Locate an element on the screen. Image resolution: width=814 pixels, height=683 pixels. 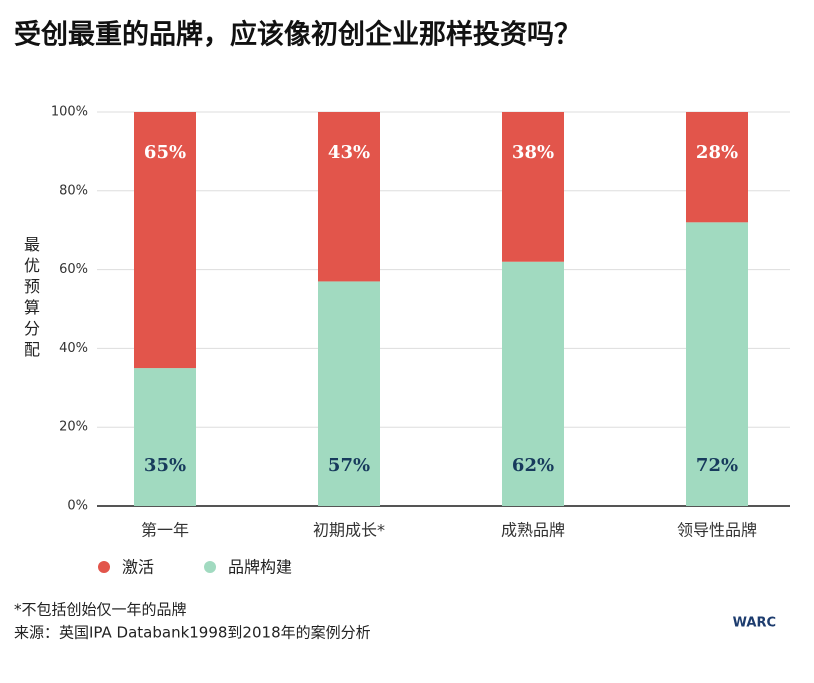
footnote: 来源：英国IPA Databank1998到2018年的案例分析 is located at coordinates (192, 633).